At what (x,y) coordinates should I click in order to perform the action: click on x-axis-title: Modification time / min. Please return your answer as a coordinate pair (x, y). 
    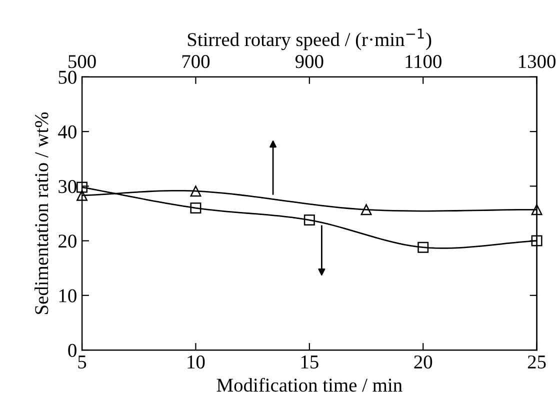
    Looking at the image, I should click on (309, 385).